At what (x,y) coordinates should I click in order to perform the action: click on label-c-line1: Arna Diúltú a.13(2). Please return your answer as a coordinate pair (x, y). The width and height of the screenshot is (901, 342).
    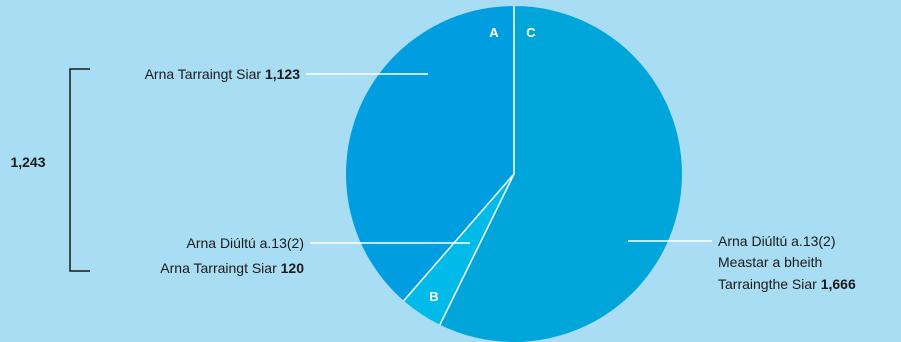
    Looking at the image, I should click on (777, 241).